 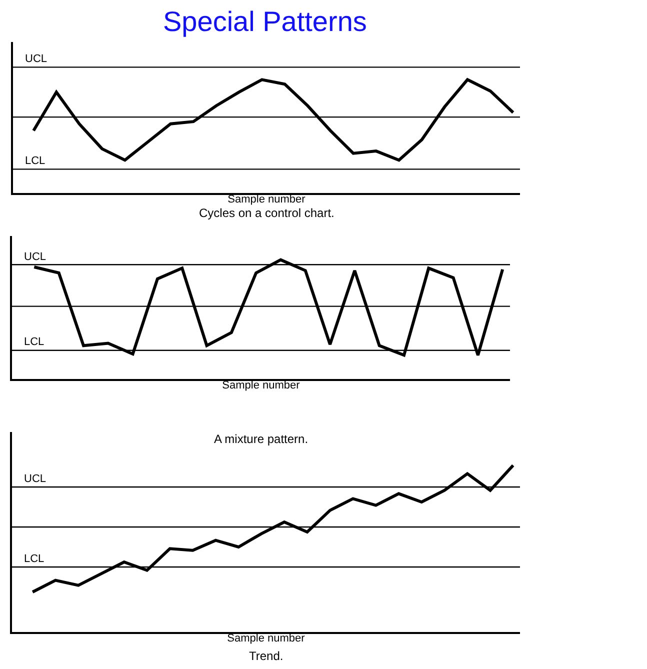 I want to click on text: Cycles on a control chart., so click(x=266, y=213).